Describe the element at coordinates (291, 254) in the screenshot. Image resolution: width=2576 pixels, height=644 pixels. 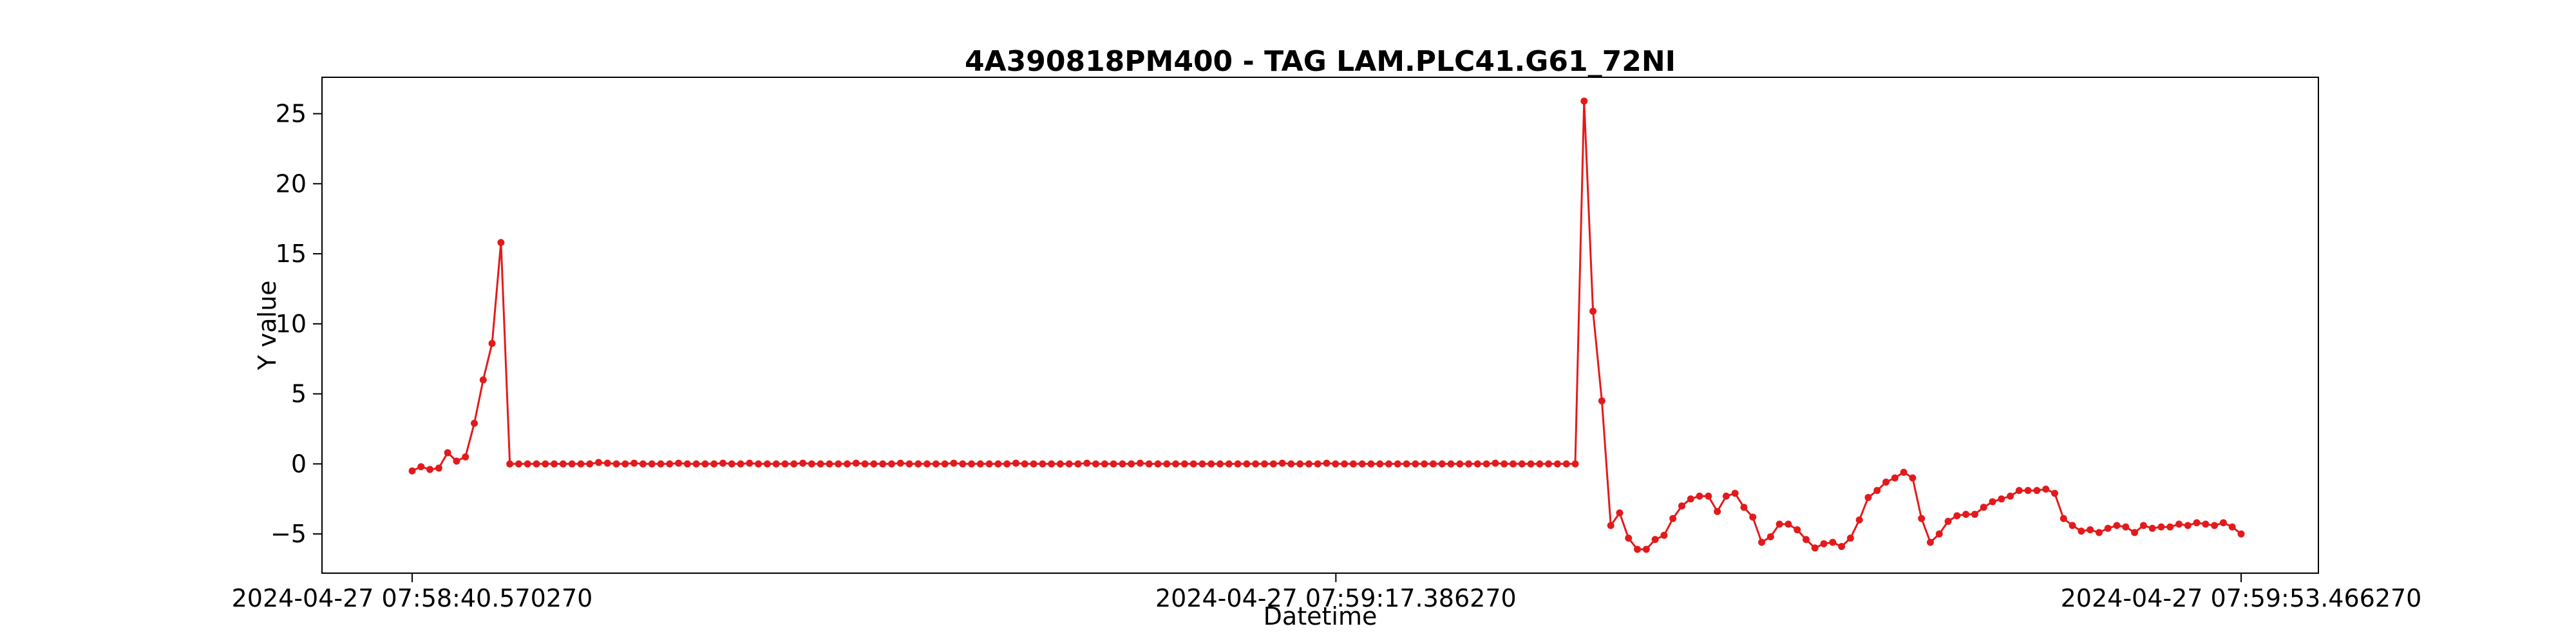
I see `y-tick-label: 15` at that location.